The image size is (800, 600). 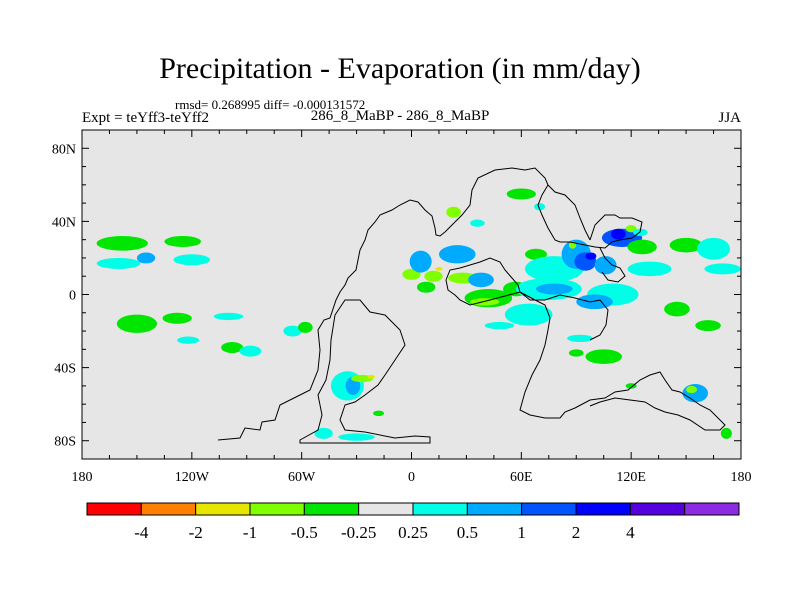 I want to click on x-tick-label: 0, so click(x=411, y=477).